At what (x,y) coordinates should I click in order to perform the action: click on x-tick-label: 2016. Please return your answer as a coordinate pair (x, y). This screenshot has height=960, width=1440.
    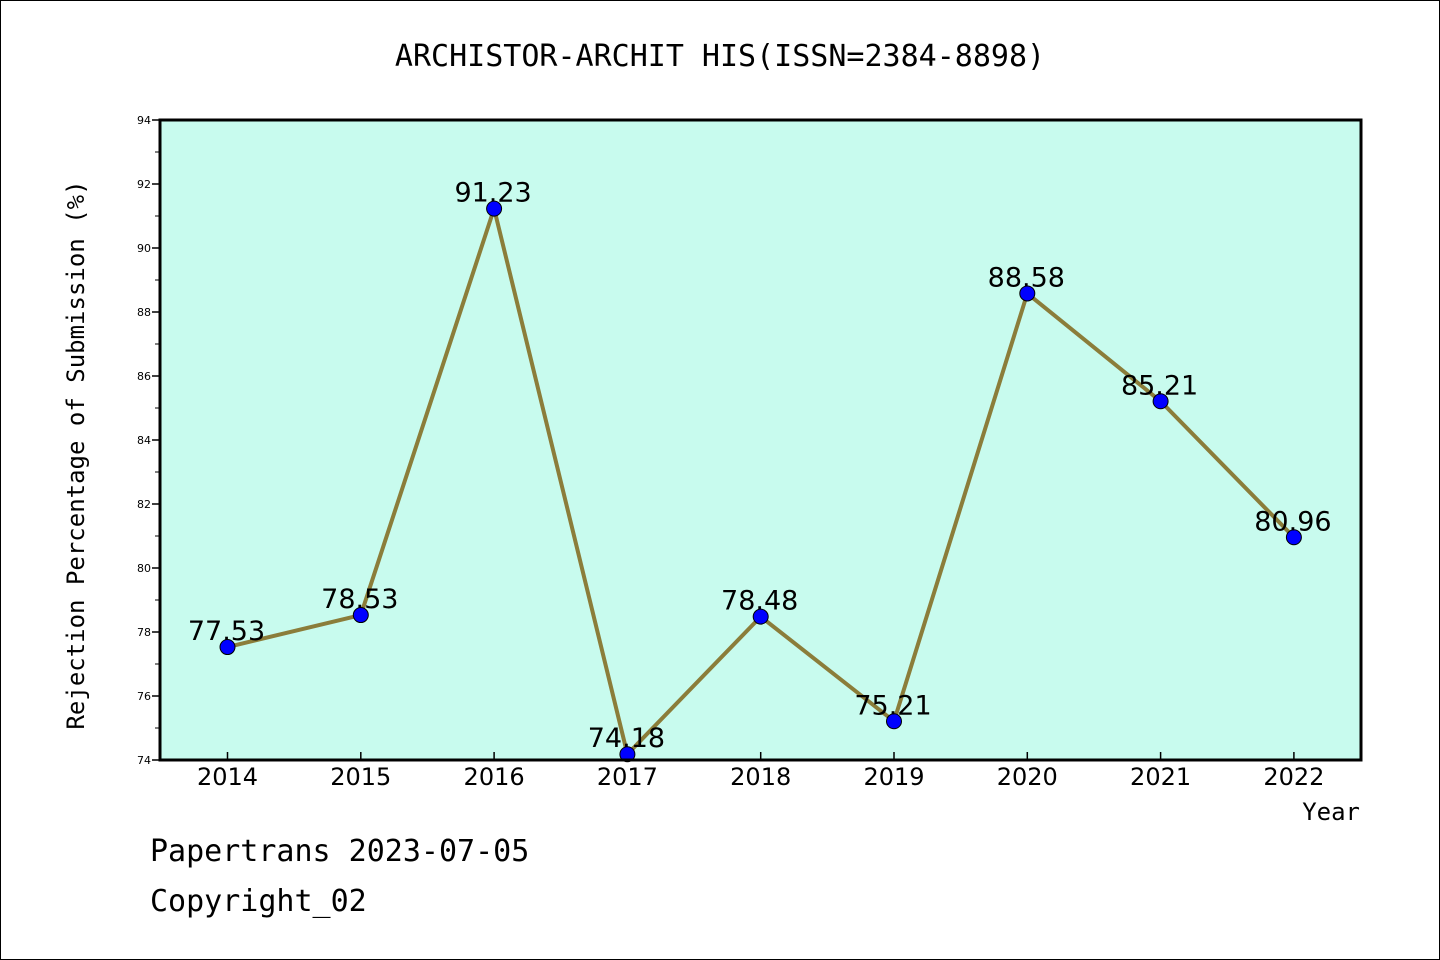
    Looking at the image, I should click on (494, 777).